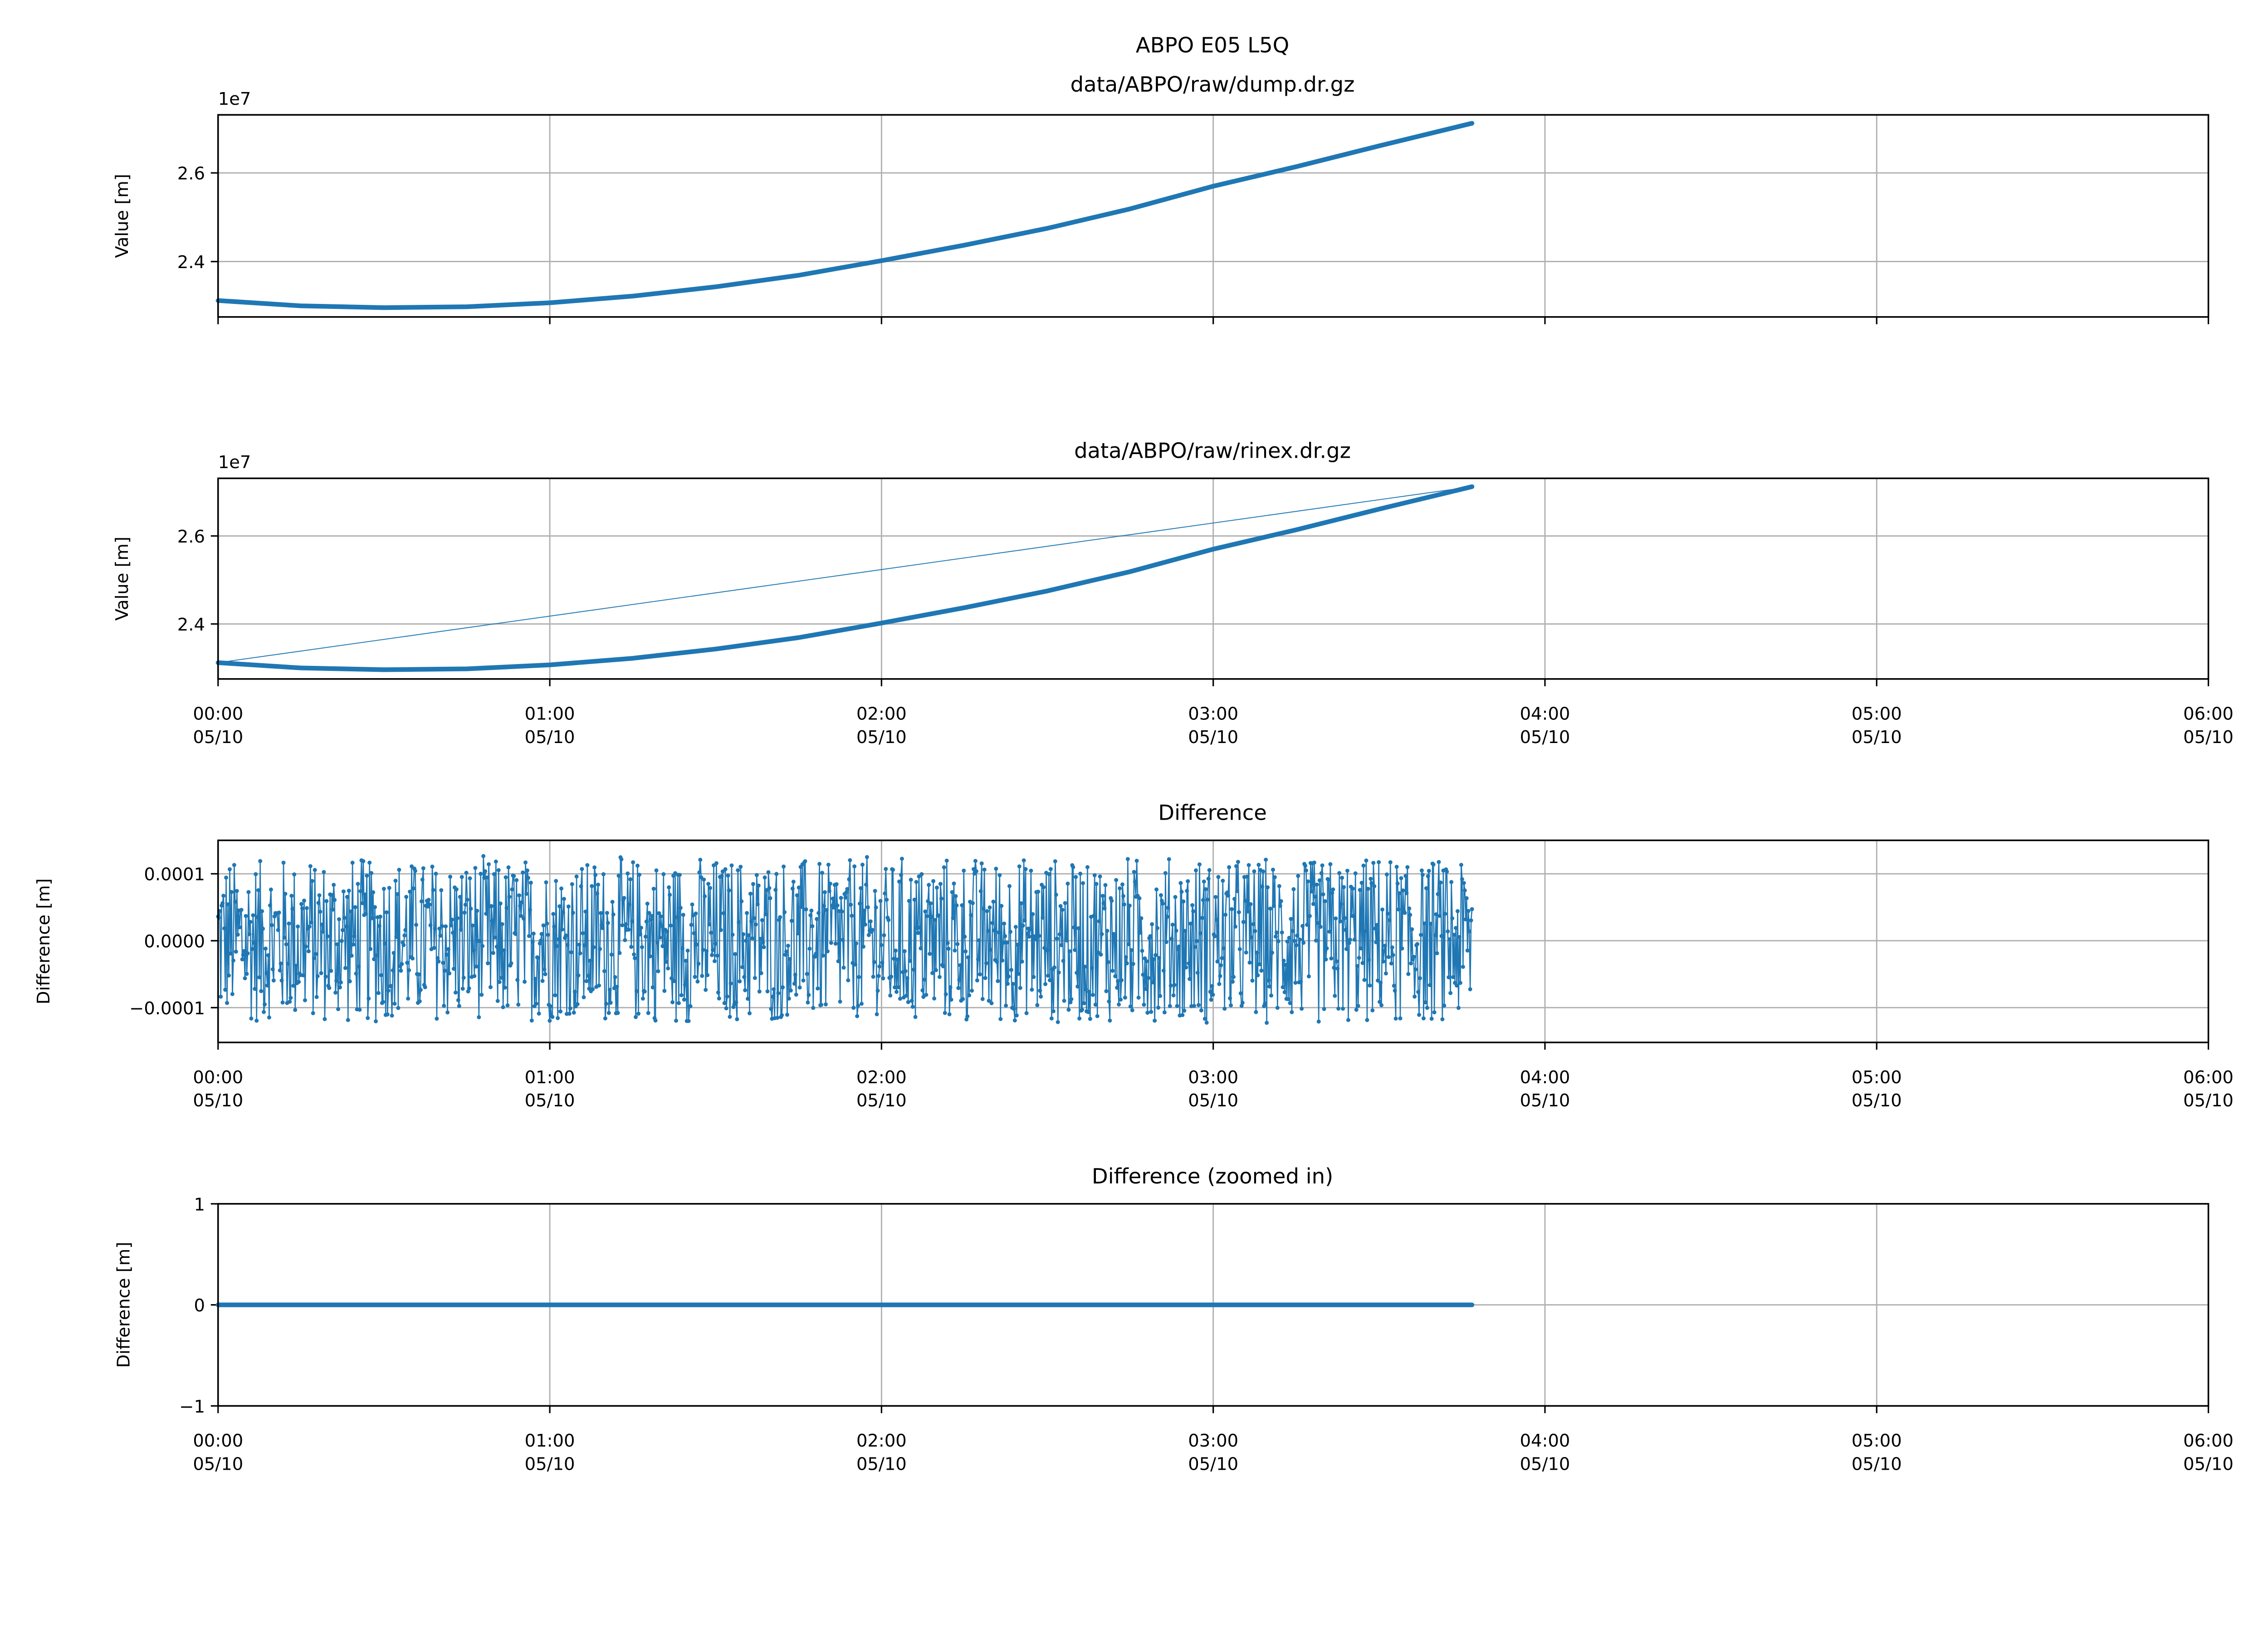 Image resolution: width=2268 pixels, height=1633 pixels. Describe the element at coordinates (218, 1077) in the screenshot. I see `x-tick-label-time: 00:00` at that location.